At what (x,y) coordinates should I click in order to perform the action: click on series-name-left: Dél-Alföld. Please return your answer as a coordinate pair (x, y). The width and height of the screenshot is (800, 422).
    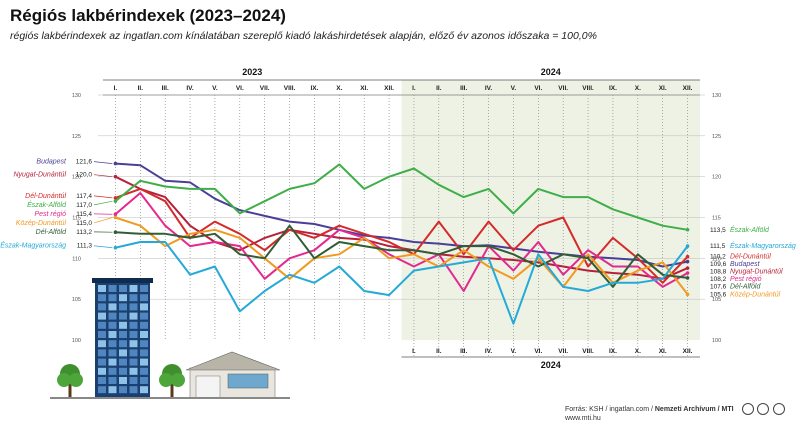
    Looking at the image, I should click on (51, 232).